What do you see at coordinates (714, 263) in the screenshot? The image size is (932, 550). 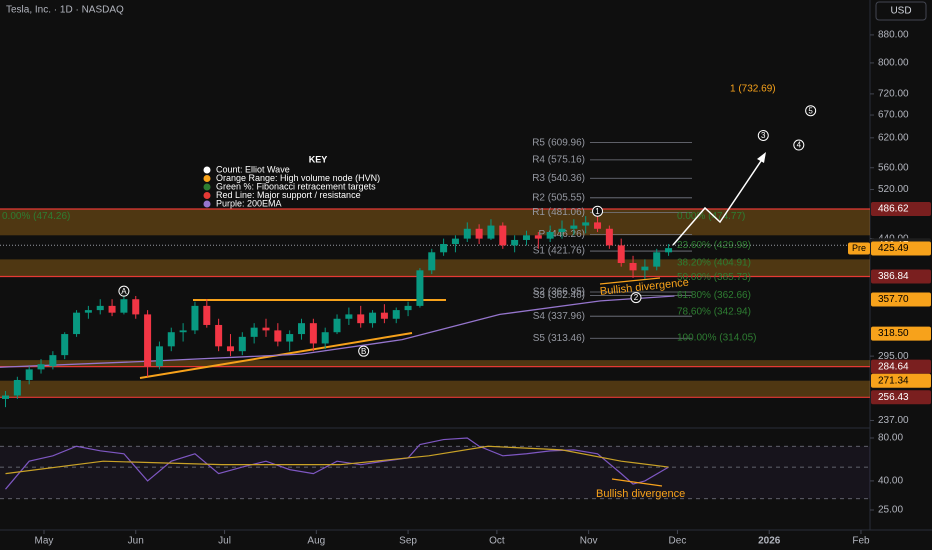 I see `fib-label: 38.20% (404.91)` at bounding box center [714, 263].